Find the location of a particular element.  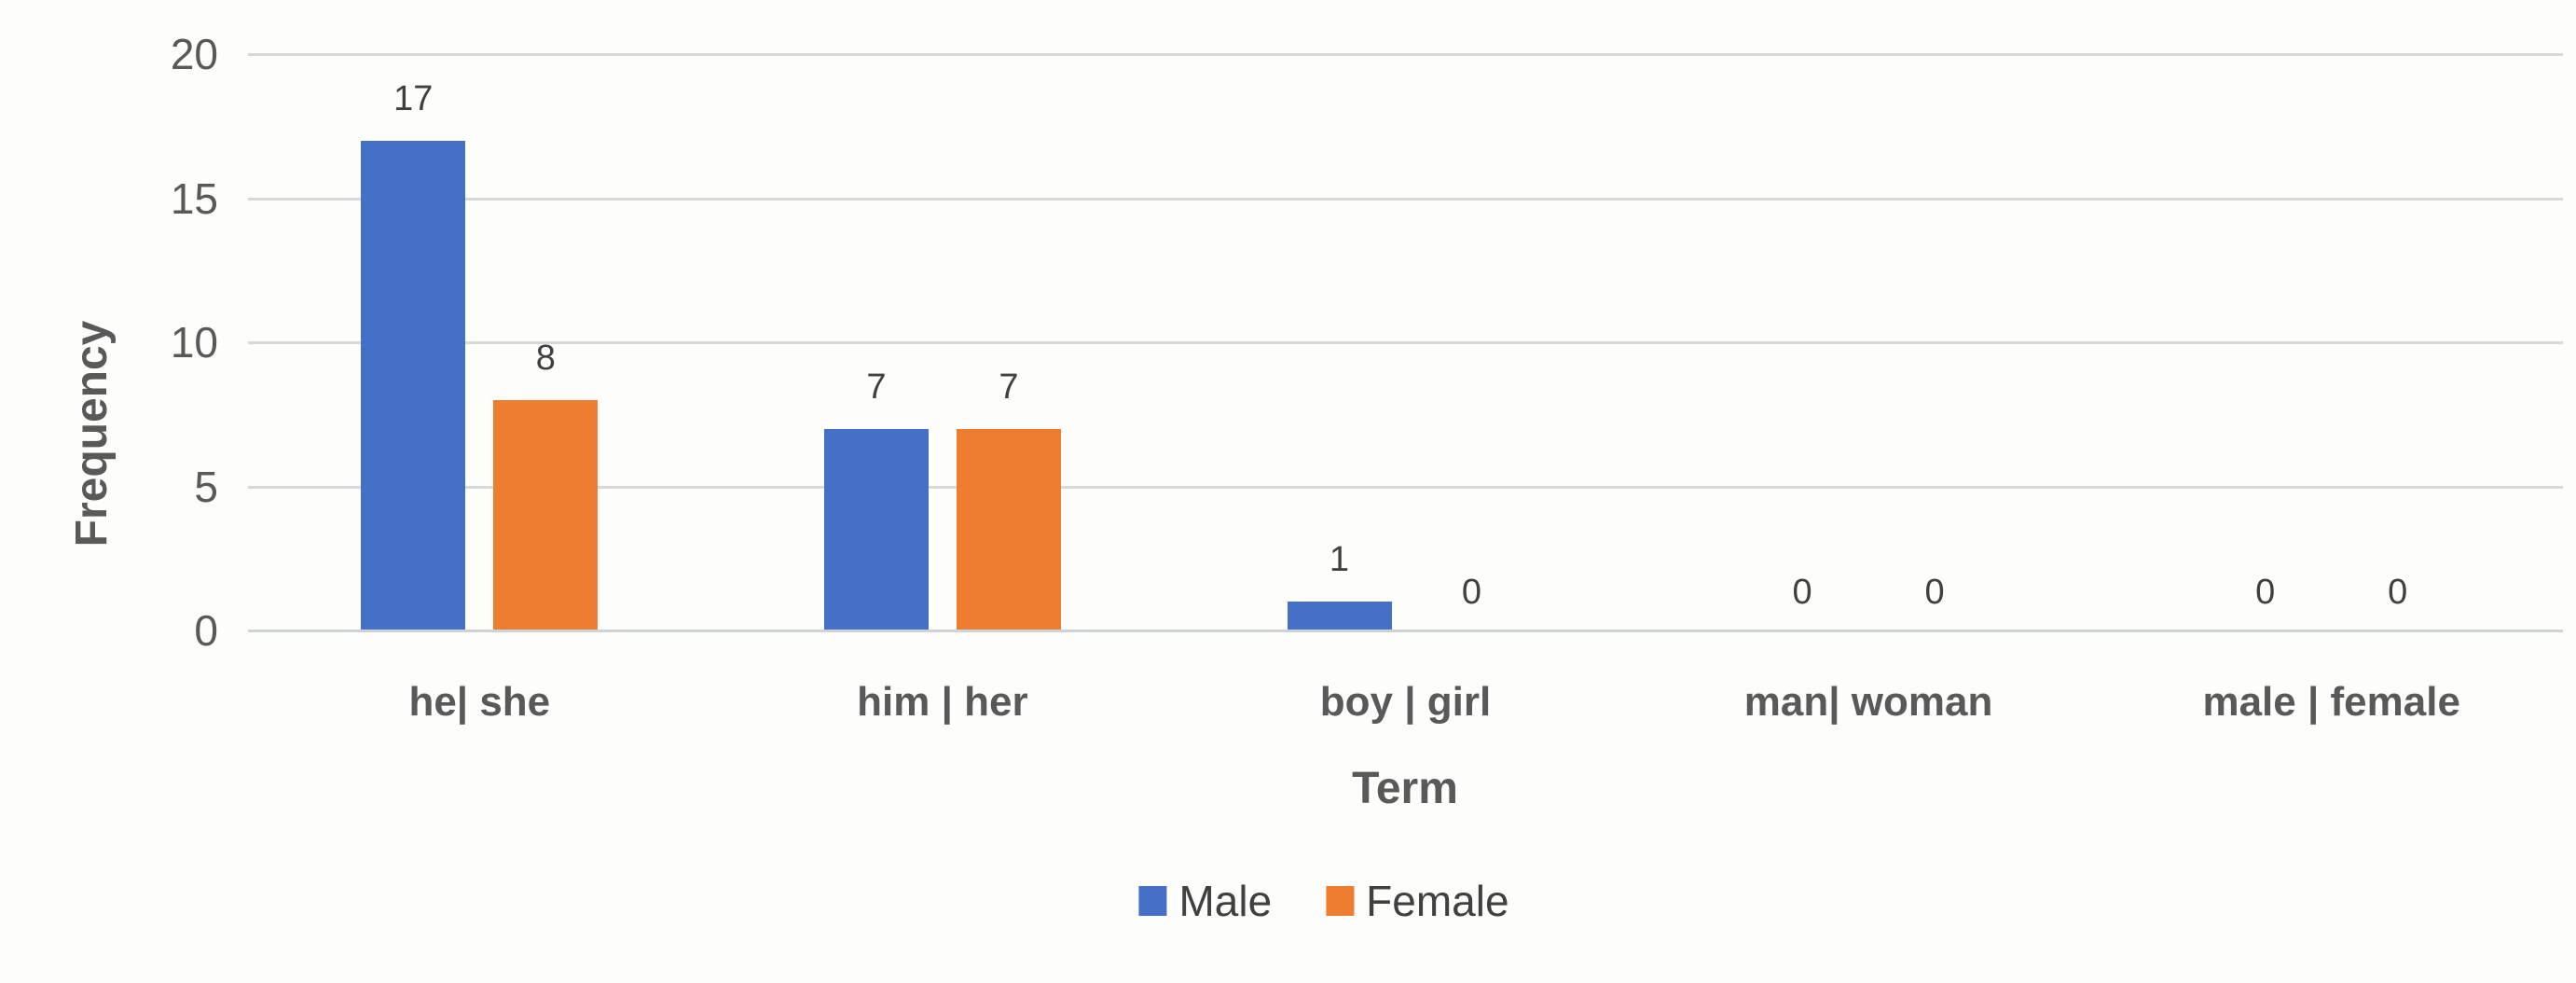

data-label-male-1: 17 is located at coordinates (413, 98).